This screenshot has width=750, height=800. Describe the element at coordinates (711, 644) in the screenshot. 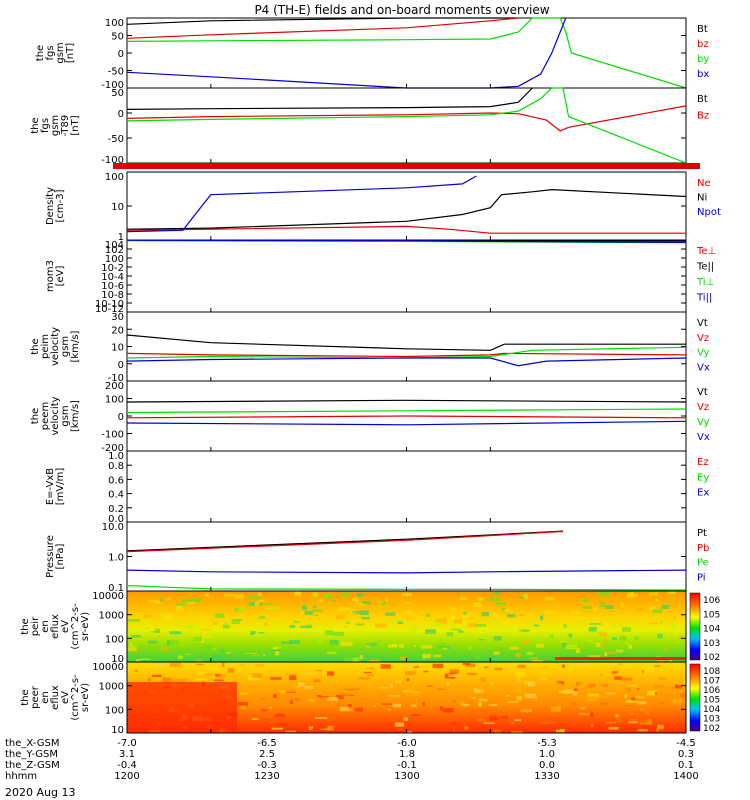

I see `colorbar-tick-label: 103` at that location.